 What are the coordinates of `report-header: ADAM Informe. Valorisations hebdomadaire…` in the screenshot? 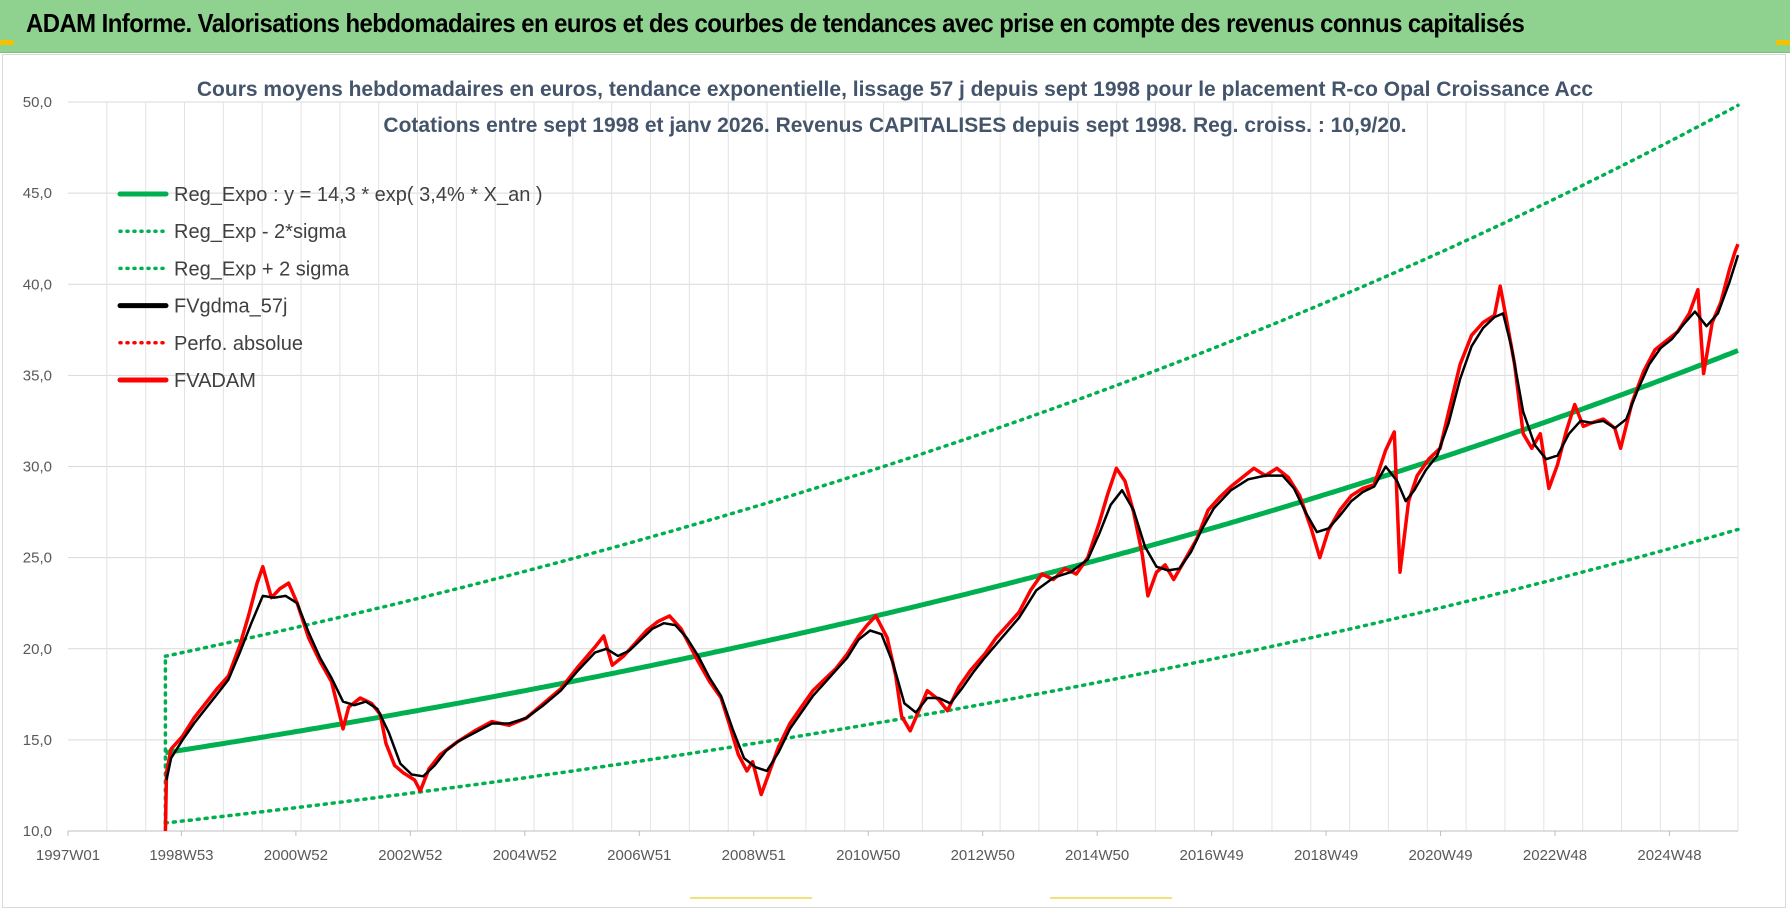 It's located at (895, 26).